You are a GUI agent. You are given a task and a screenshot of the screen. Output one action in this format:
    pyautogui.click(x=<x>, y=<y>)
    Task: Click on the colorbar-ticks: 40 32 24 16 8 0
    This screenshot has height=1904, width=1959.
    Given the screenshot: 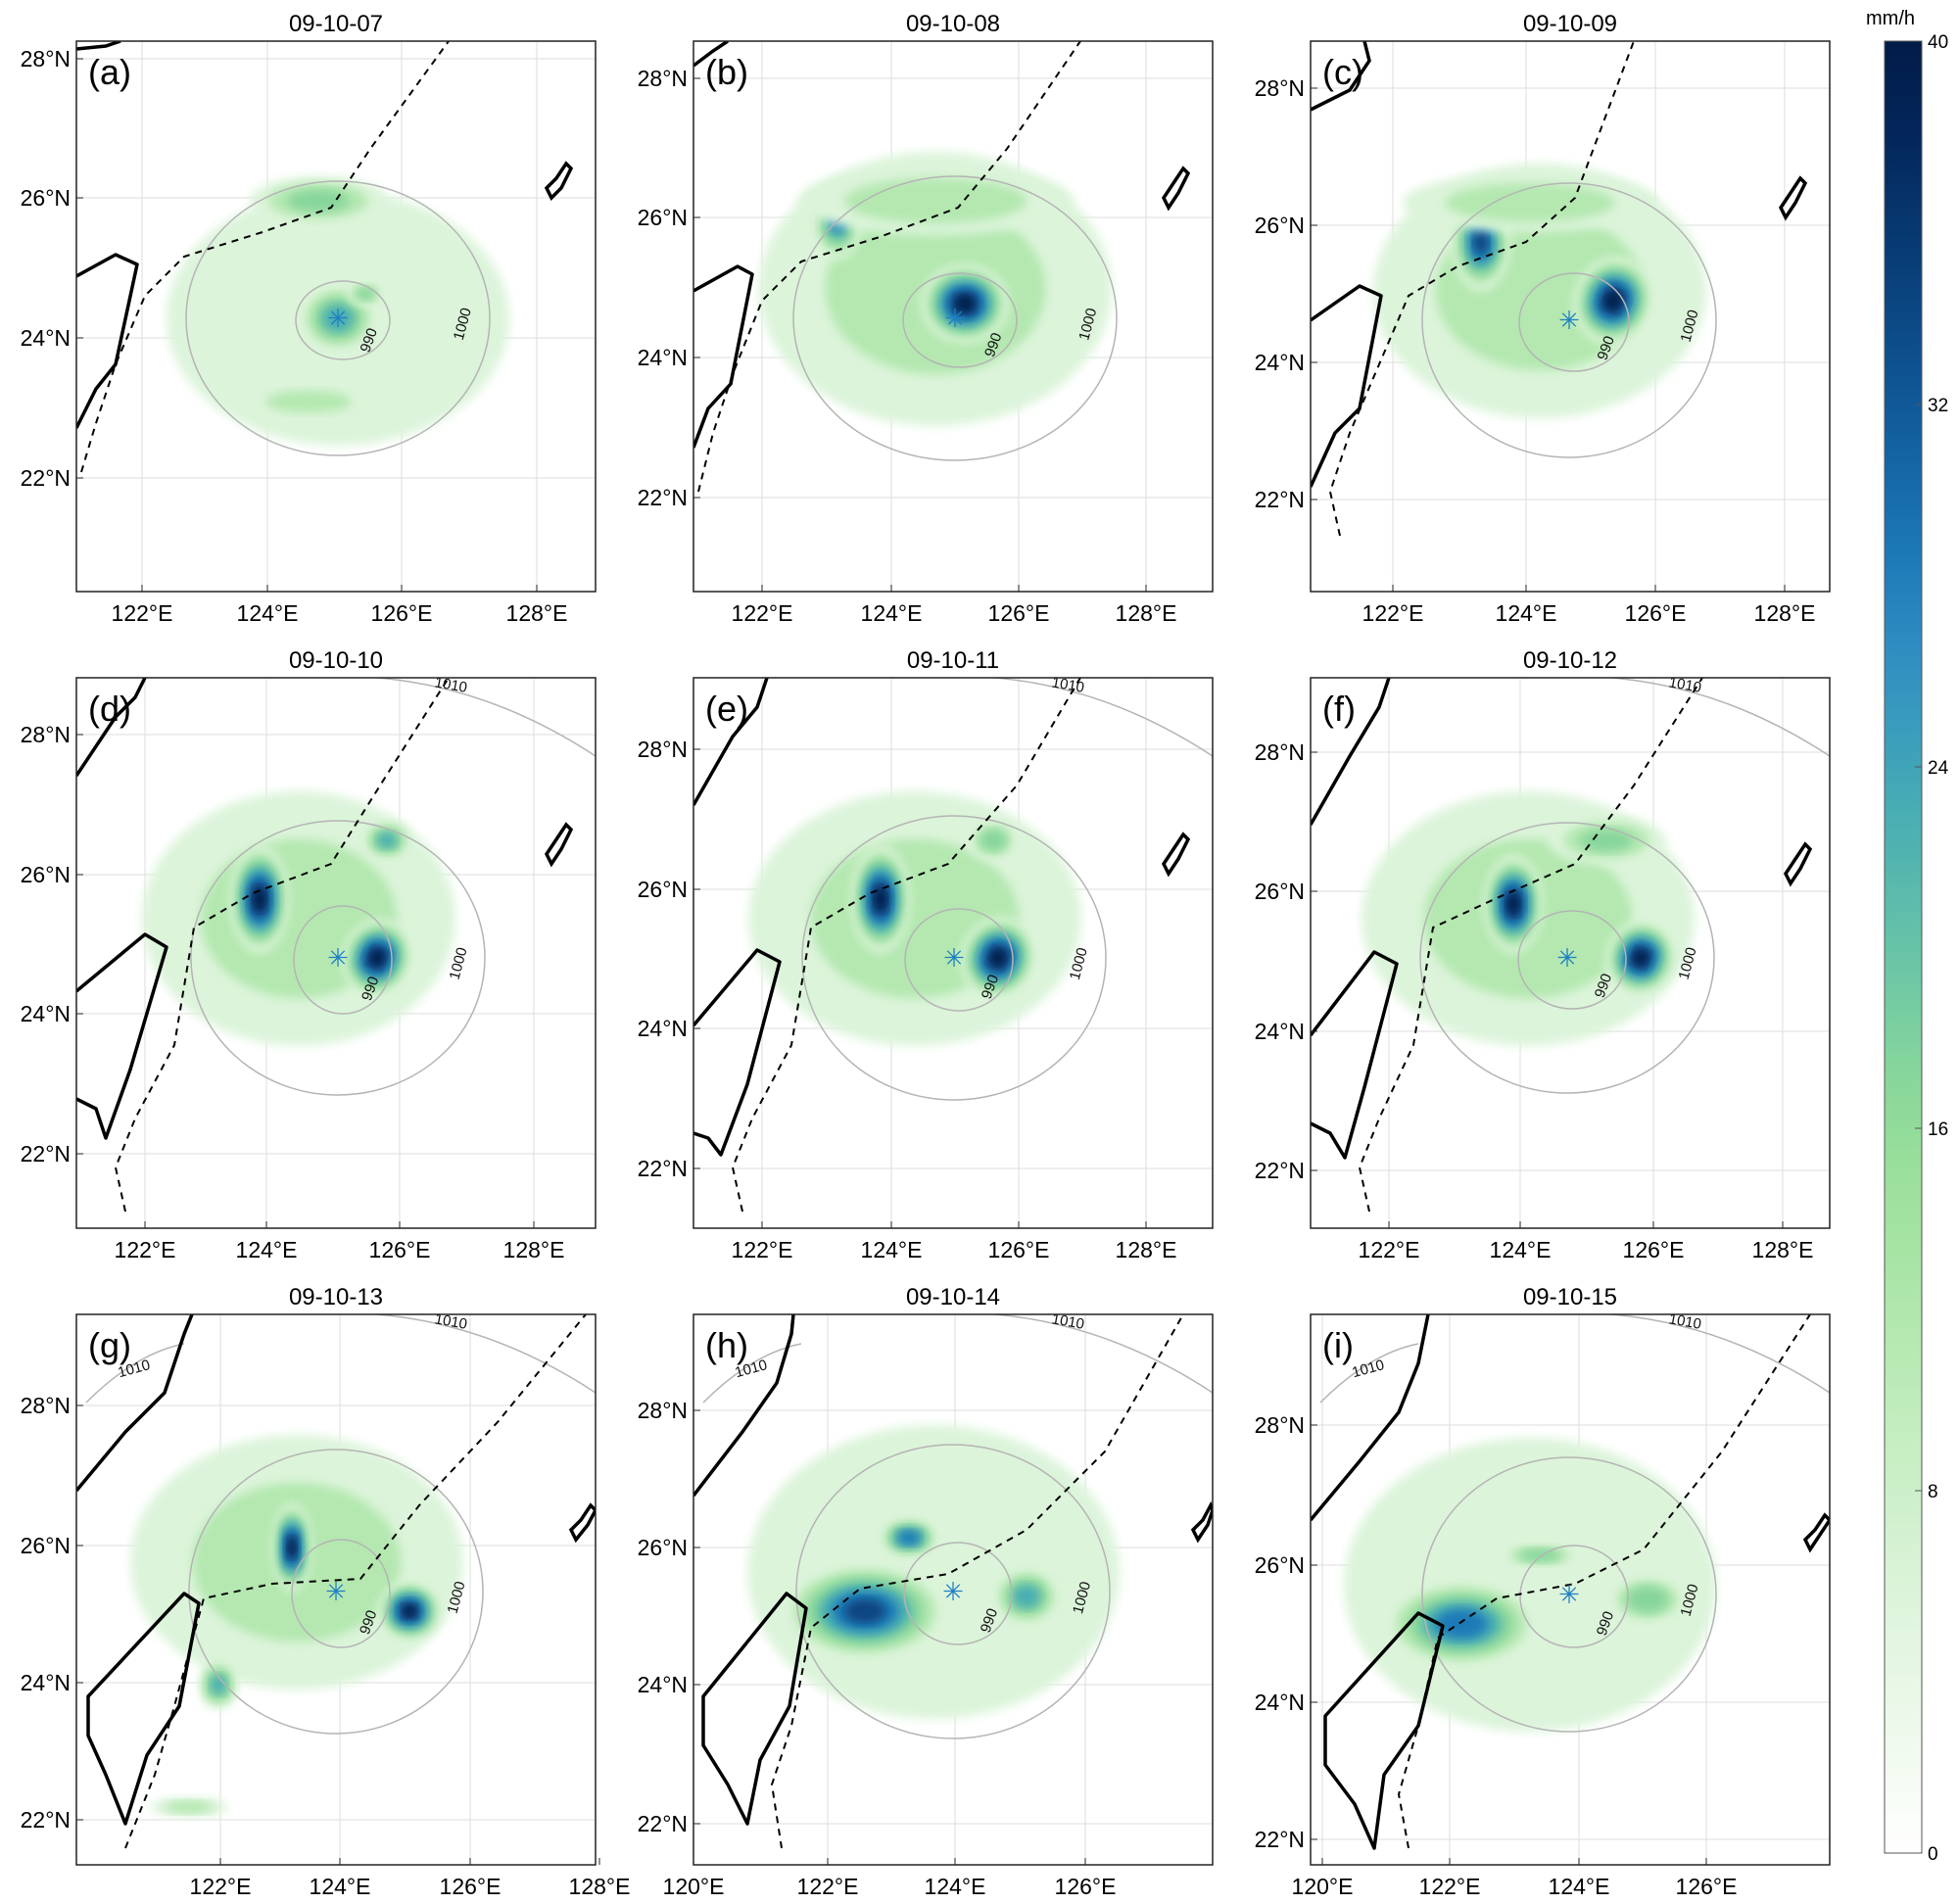 What is the action you would take?
    pyautogui.click(x=1932, y=948)
    